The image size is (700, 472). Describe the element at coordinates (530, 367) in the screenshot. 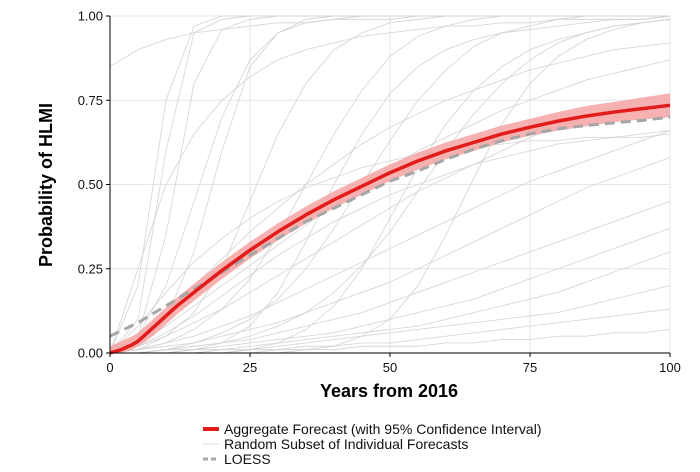

I see `x-tick-label: 75` at that location.